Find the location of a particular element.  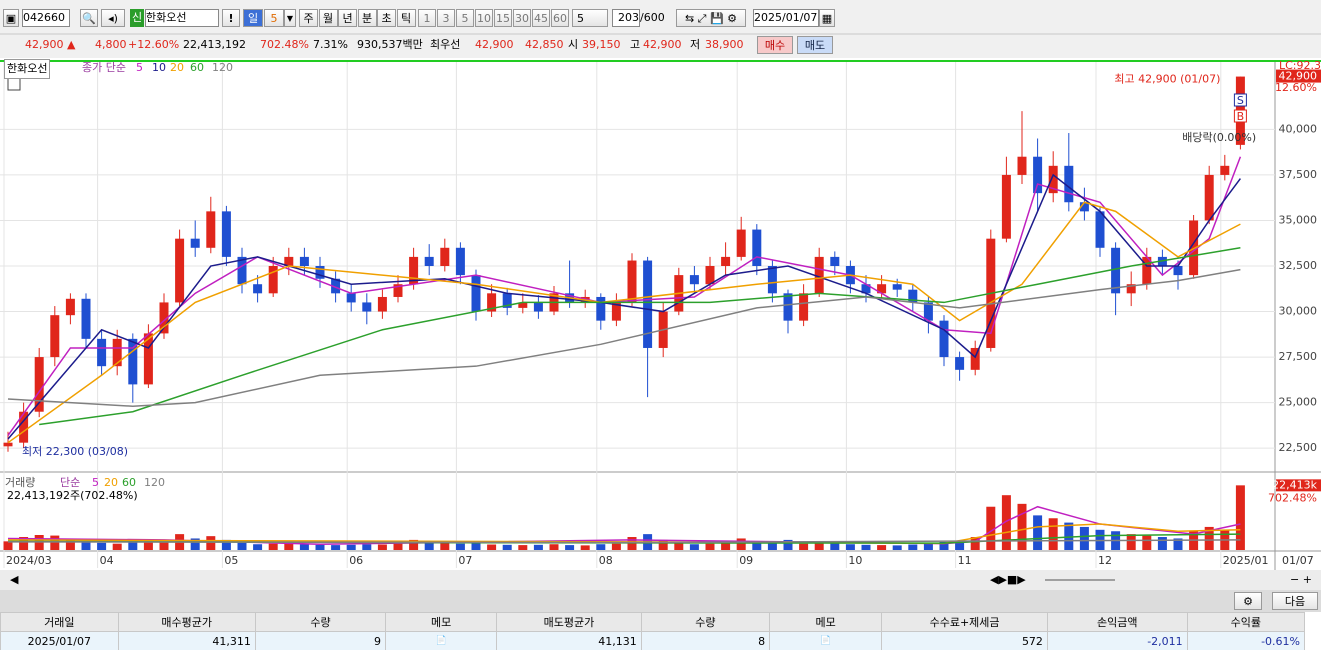

lc-label: LC:92.3 is located at coordinates (1300, 65).